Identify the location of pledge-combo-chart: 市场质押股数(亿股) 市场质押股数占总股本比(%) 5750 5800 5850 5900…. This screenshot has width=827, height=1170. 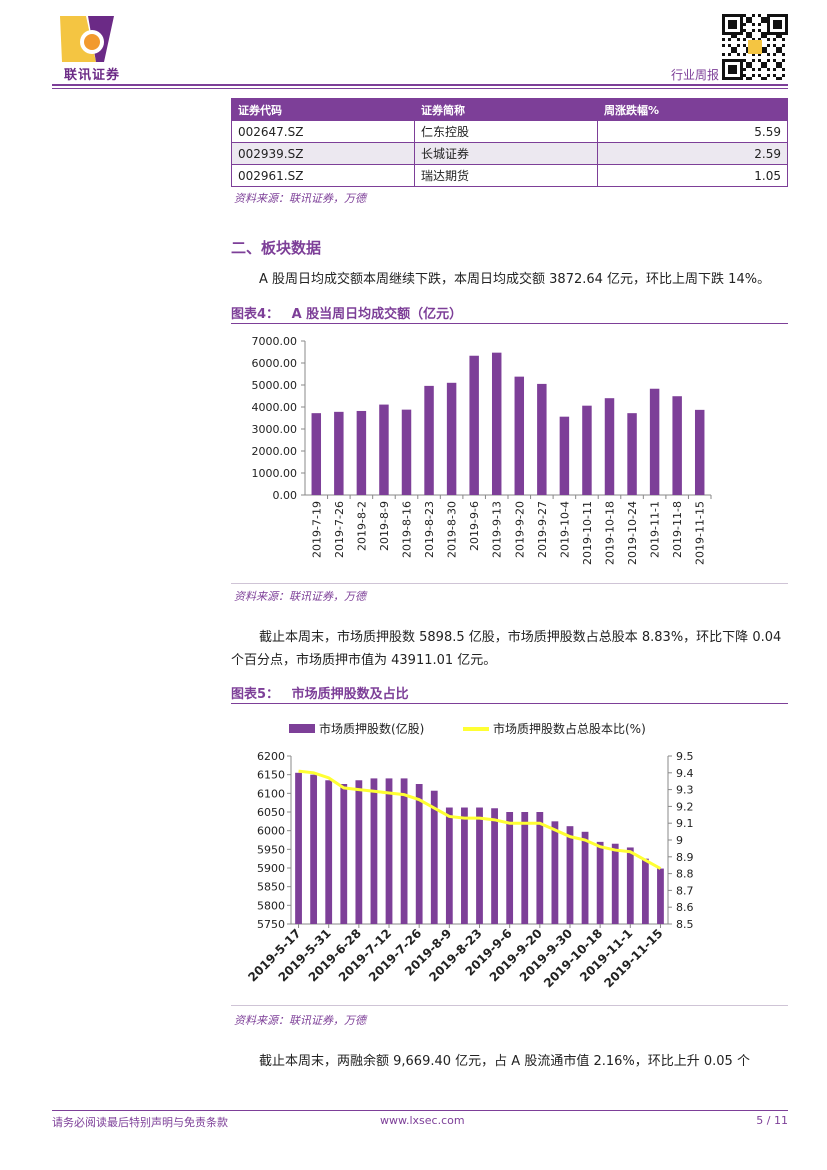
(469, 855).